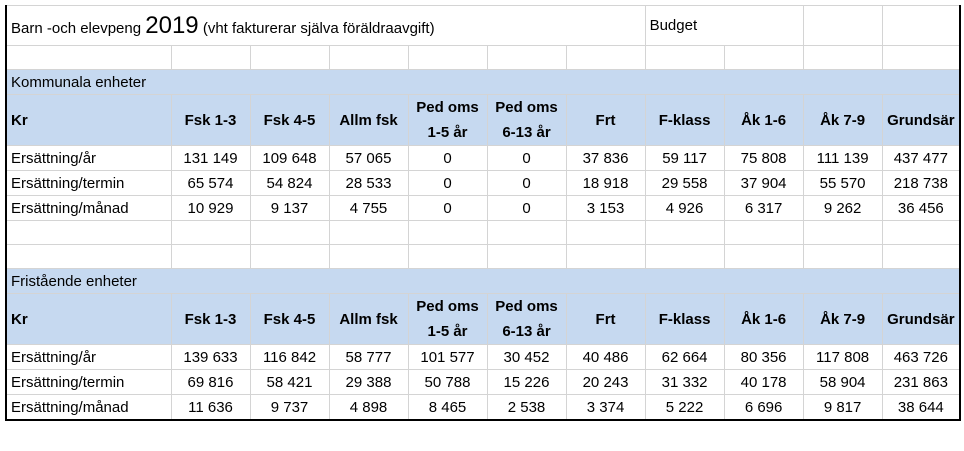 The image size is (964, 451). What do you see at coordinates (763, 208) in the screenshot?
I see `table-cell: 6 317` at bounding box center [763, 208].